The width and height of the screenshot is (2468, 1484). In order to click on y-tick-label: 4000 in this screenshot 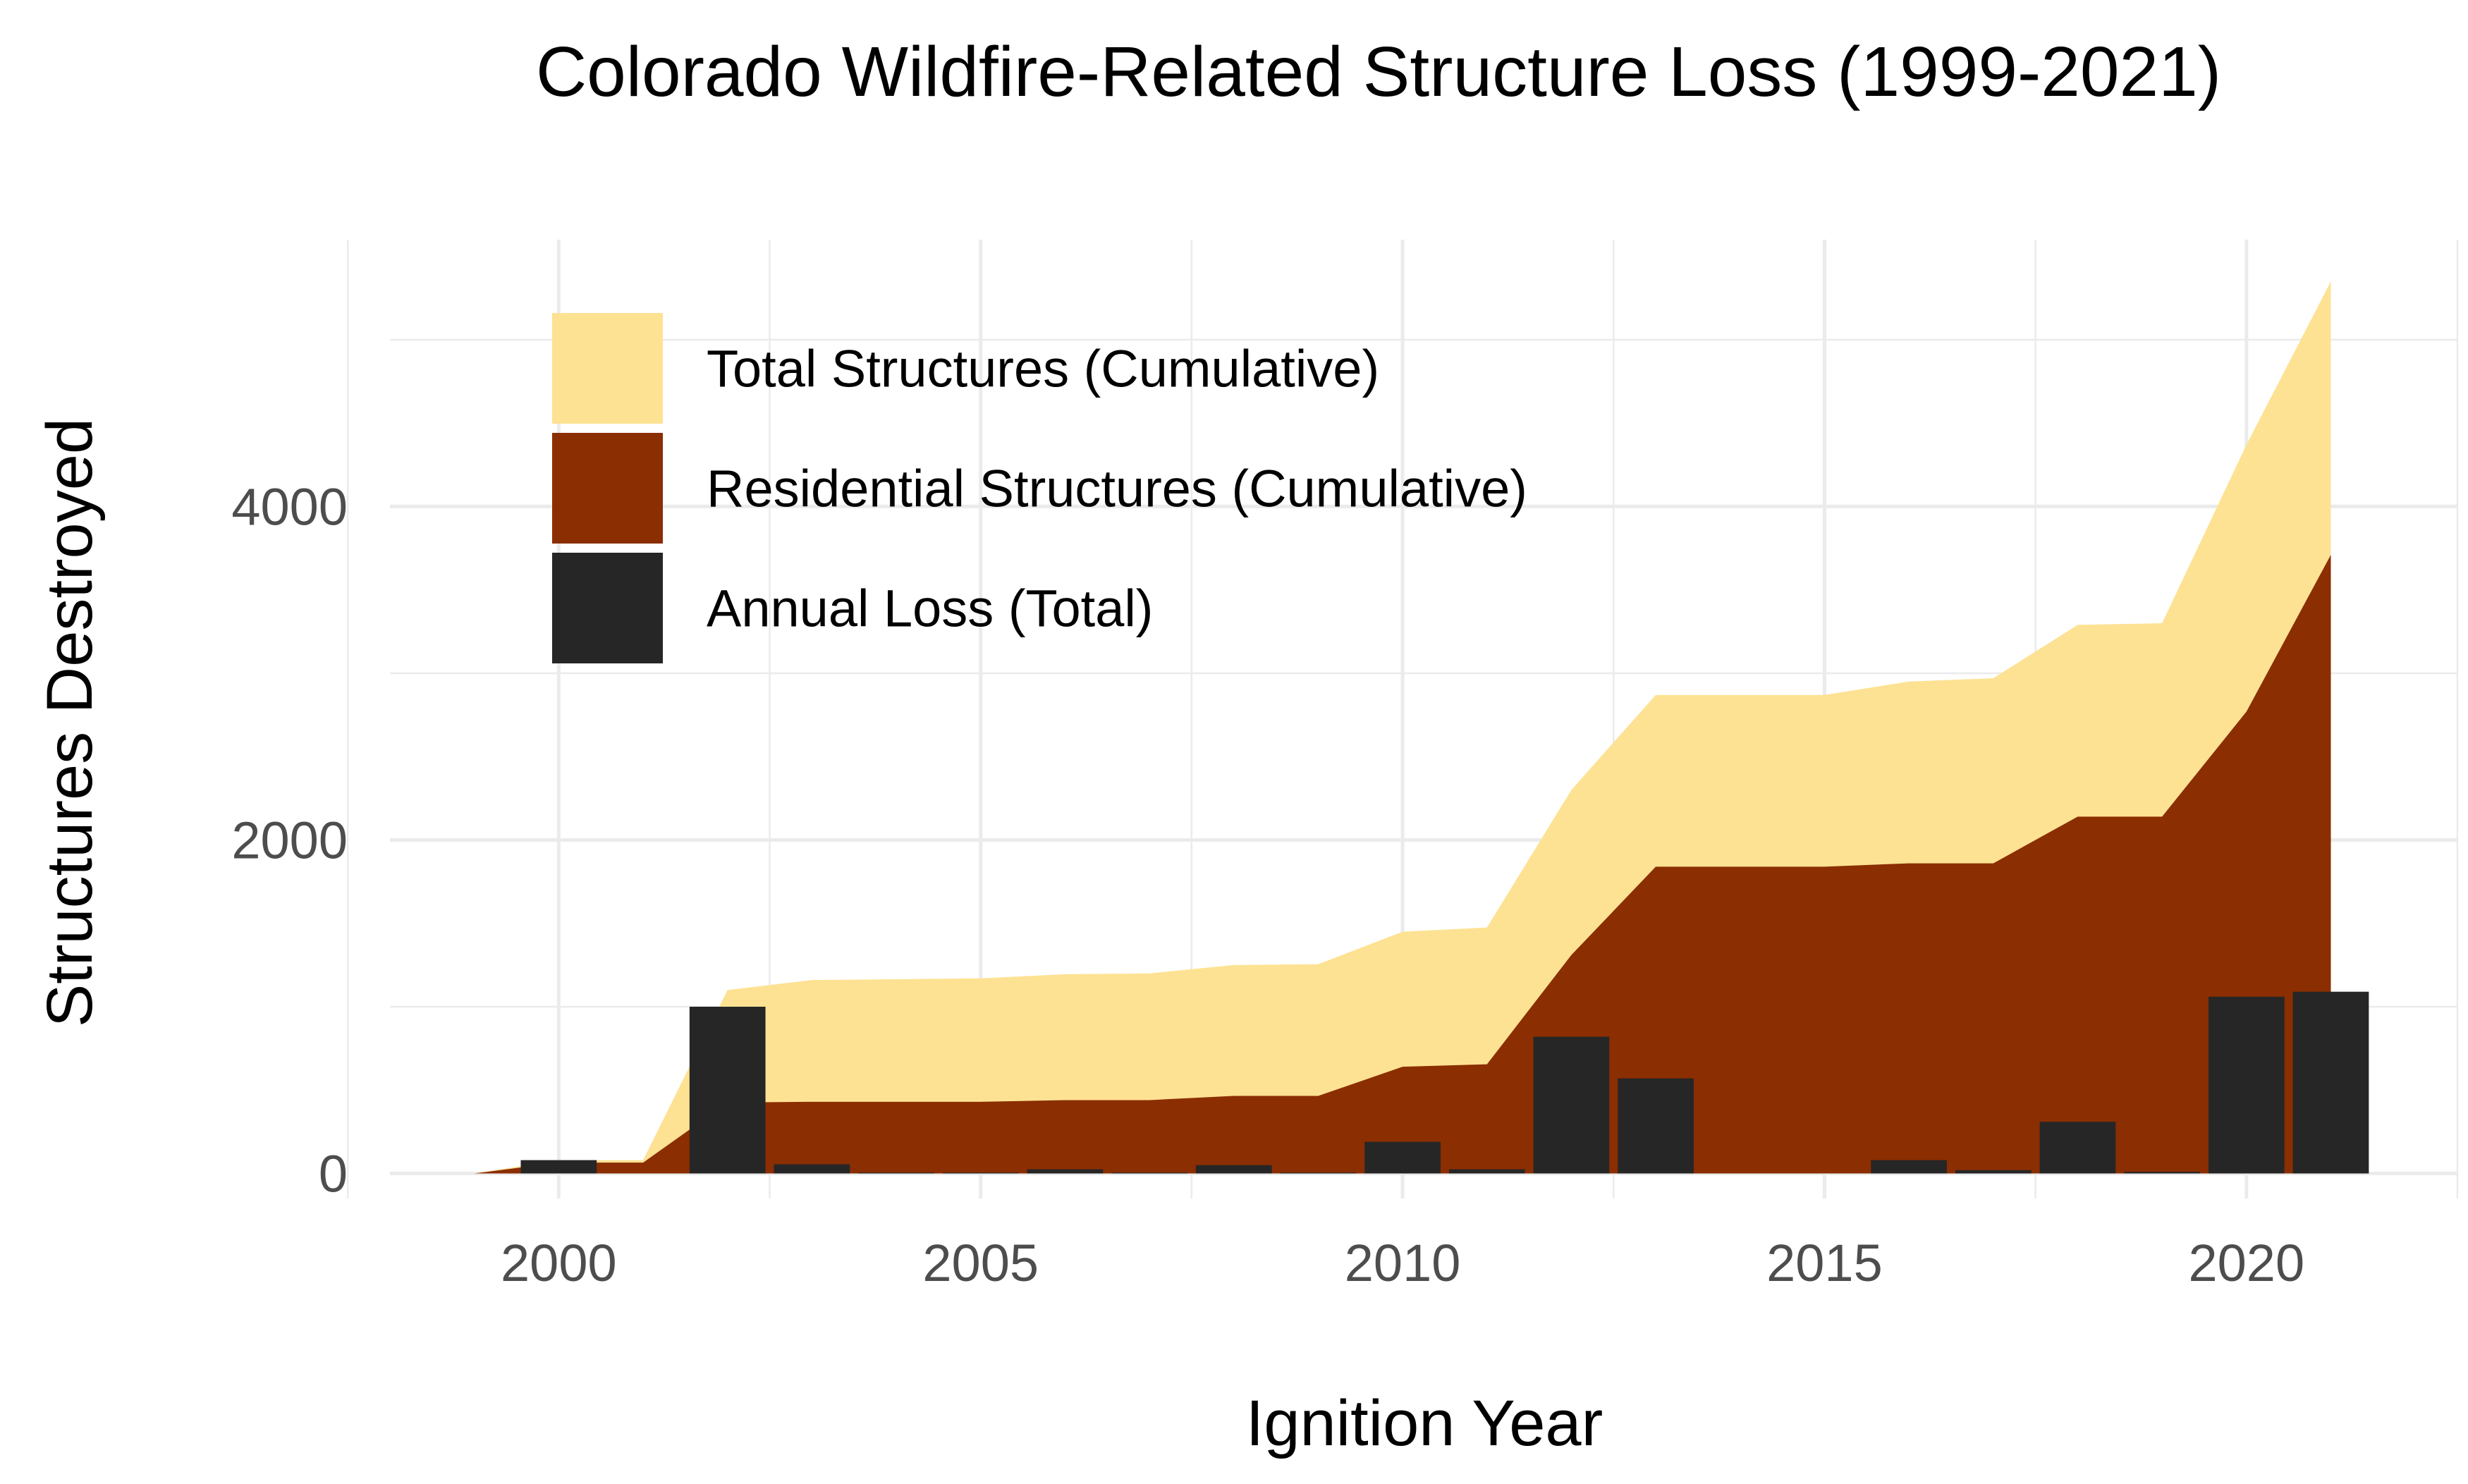, I will do `click(289, 506)`.